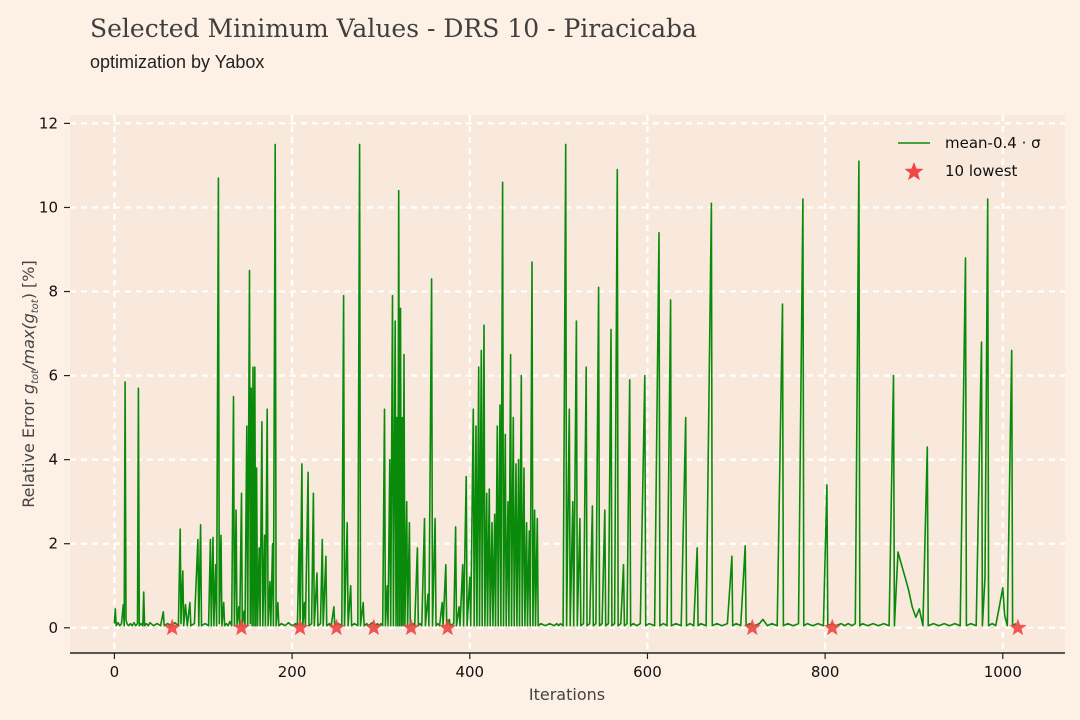 Image resolution: width=1080 pixels, height=720 pixels. I want to click on legend: mean-0.4 · σ 10 lowest, so click(969, 157).